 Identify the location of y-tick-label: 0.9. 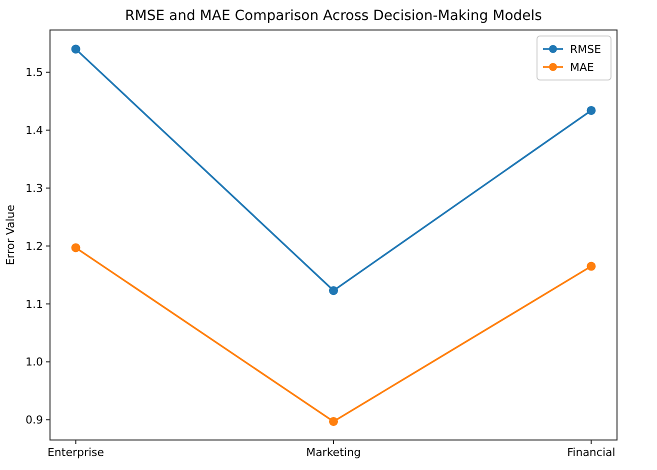
(34, 420).